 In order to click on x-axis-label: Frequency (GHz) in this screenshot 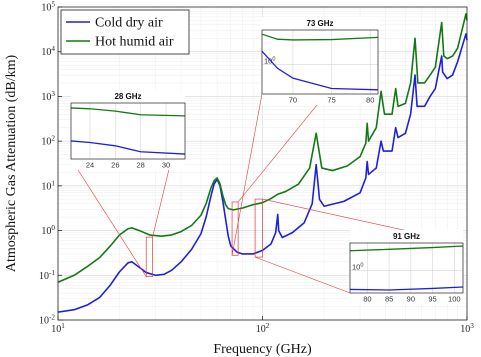, I will do `click(262, 349)`.